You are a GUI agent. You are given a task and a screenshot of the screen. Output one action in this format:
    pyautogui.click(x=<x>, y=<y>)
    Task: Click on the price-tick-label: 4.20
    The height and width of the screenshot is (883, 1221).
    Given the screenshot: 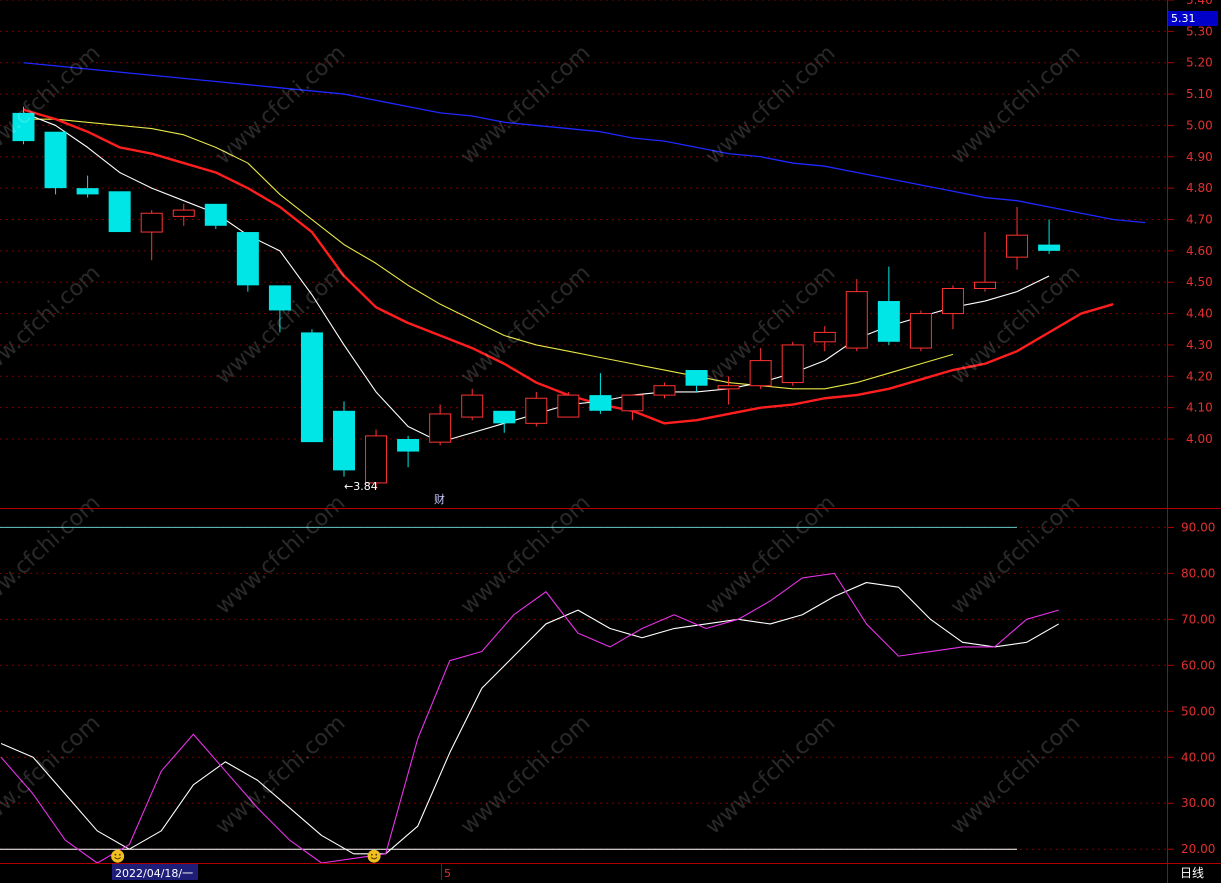 What is the action you would take?
    pyautogui.click(x=1199, y=376)
    